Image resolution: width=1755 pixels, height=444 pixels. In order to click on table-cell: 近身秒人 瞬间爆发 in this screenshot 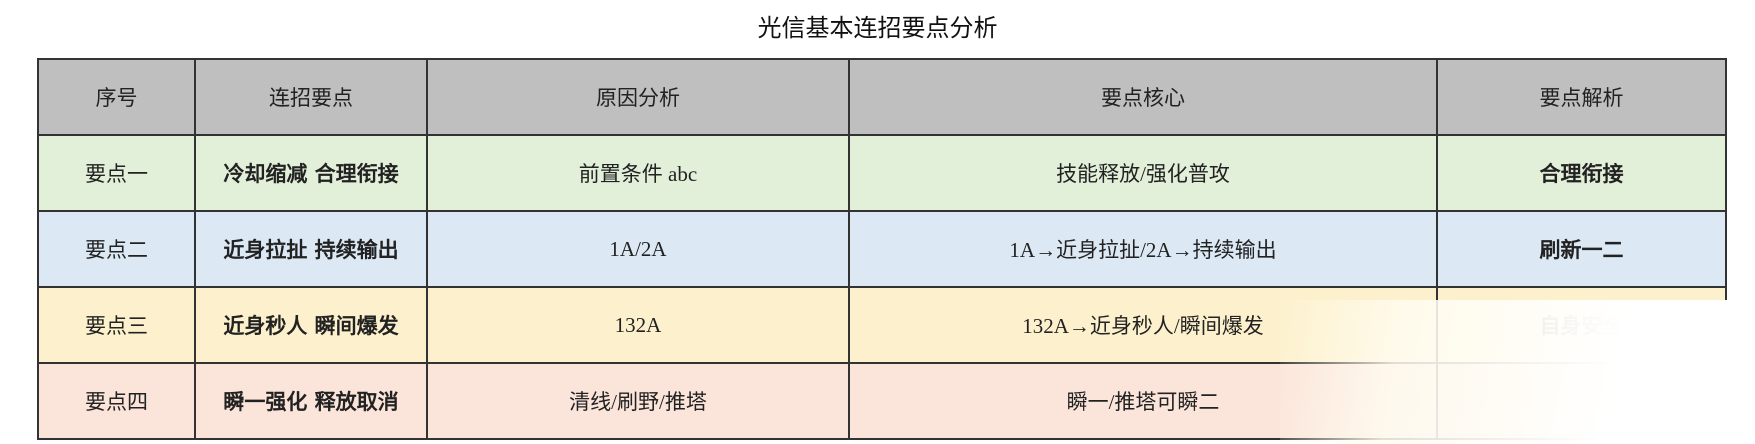, I will do `click(311, 325)`.